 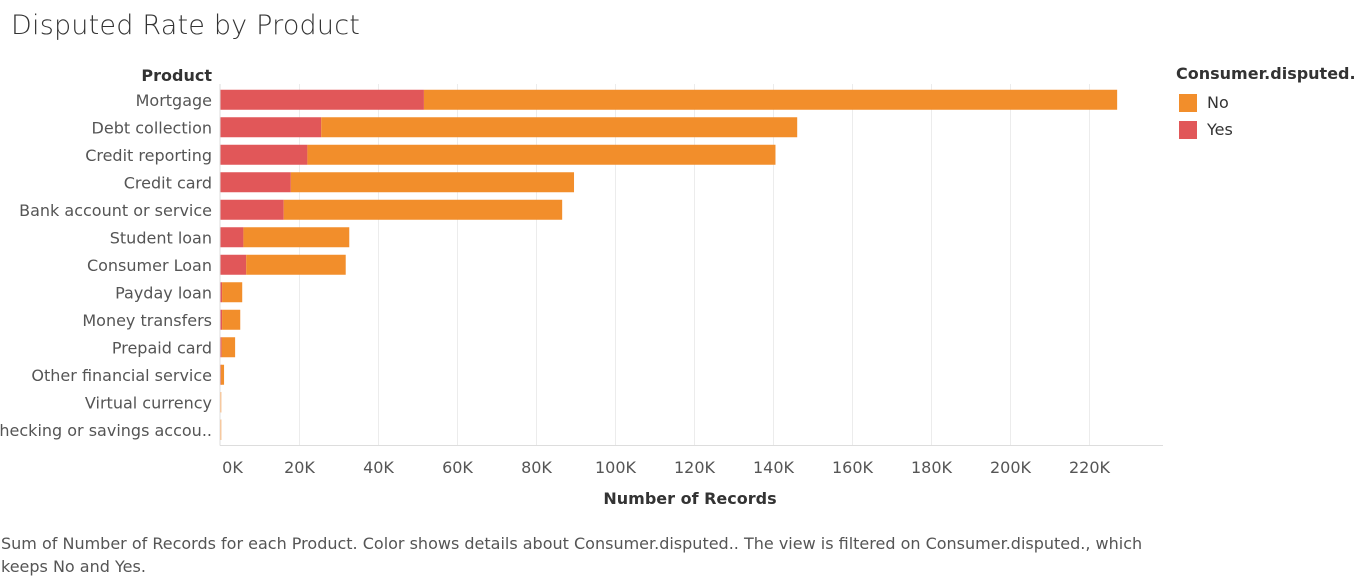 I want to click on x-tick-label-0: 0K, so click(x=232, y=467).